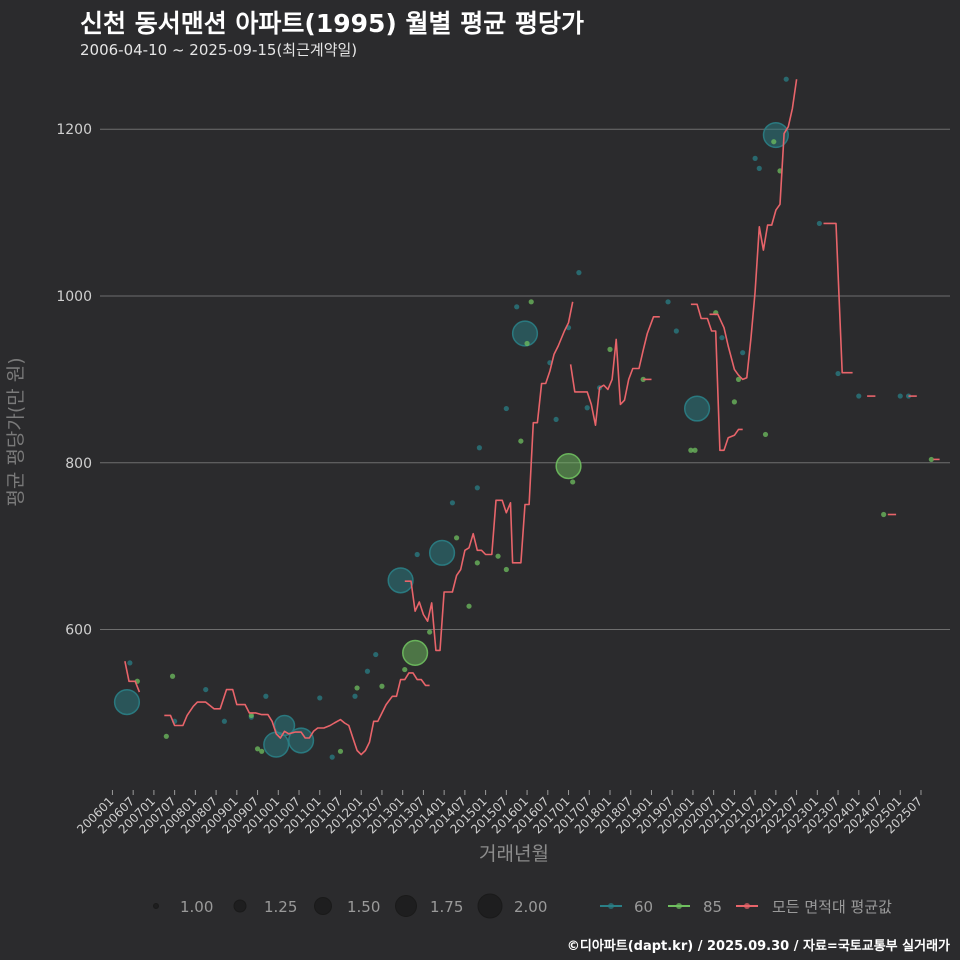  Describe the element at coordinates (643, 907) in the screenshot. I see `series-legend-label: 60` at that location.